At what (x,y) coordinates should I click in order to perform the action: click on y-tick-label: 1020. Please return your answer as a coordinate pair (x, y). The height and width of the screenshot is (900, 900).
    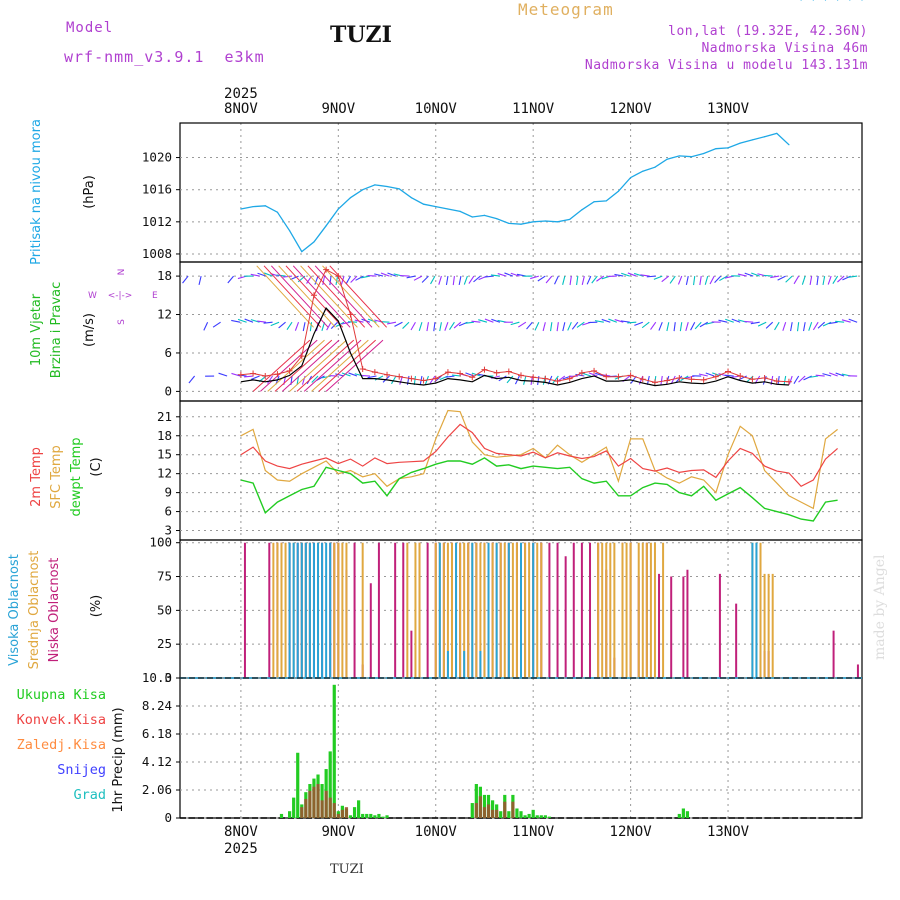
    Looking at the image, I should click on (157, 157).